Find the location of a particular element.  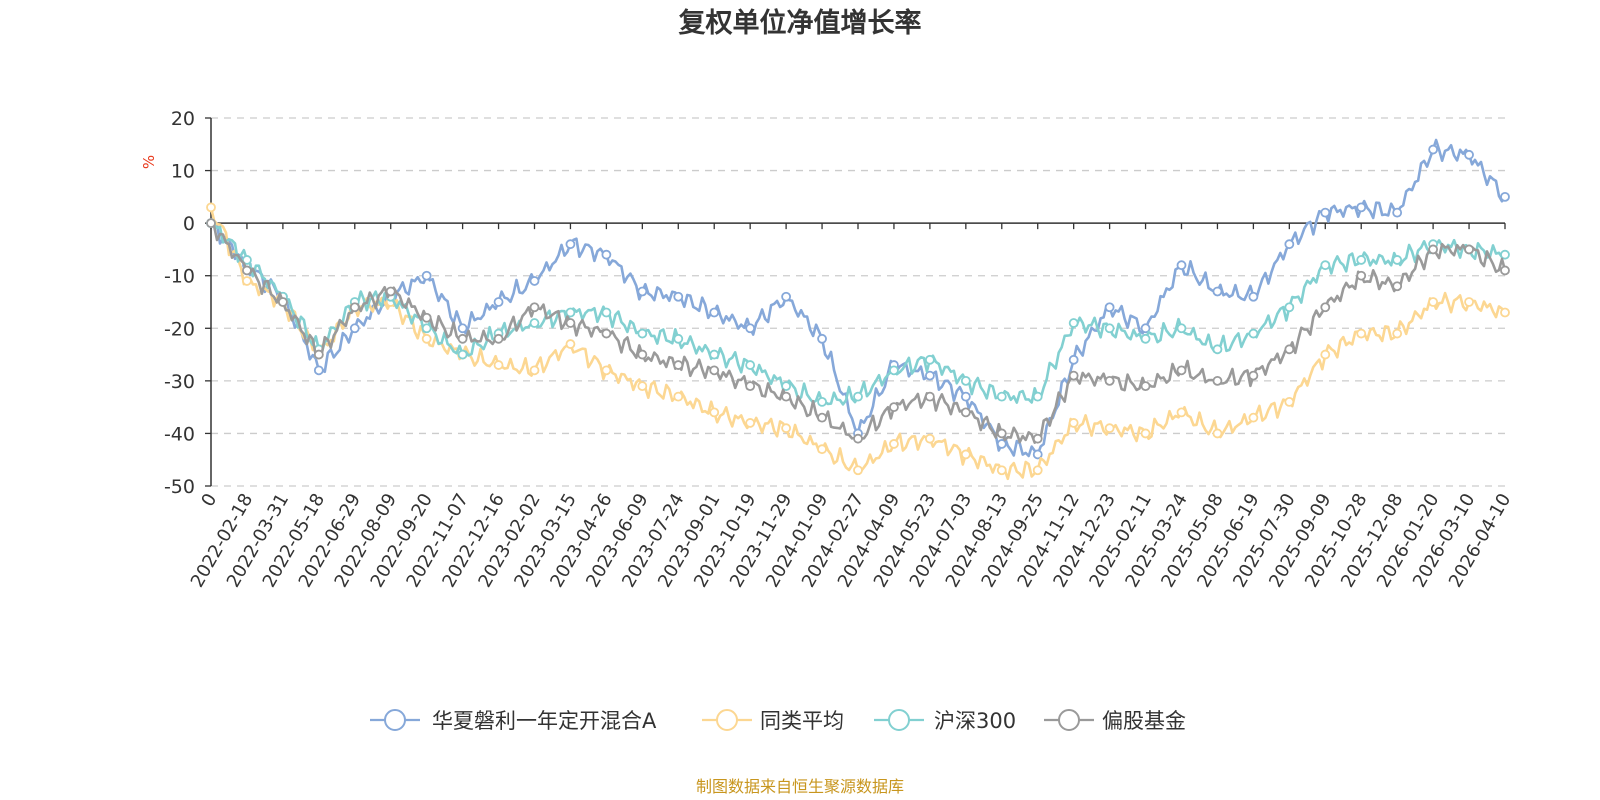

y-tick-label: 20 is located at coordinates (183, 119).